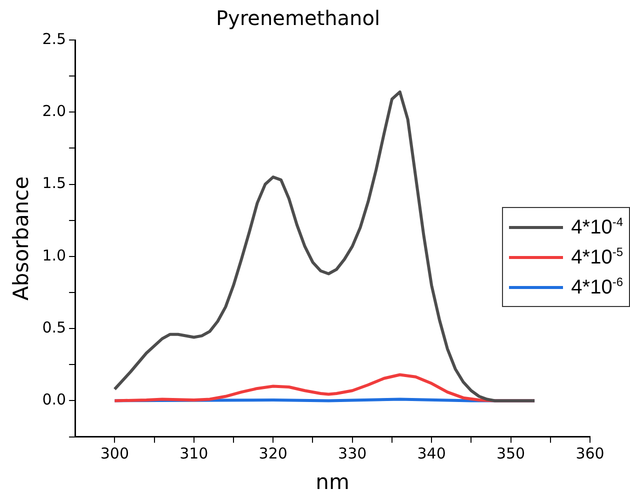 This screenshot has width=630, height=500. Describe the element at coordinates (54, 327) in the screenshot. I see `y-tick-label: 0.5` at that location.